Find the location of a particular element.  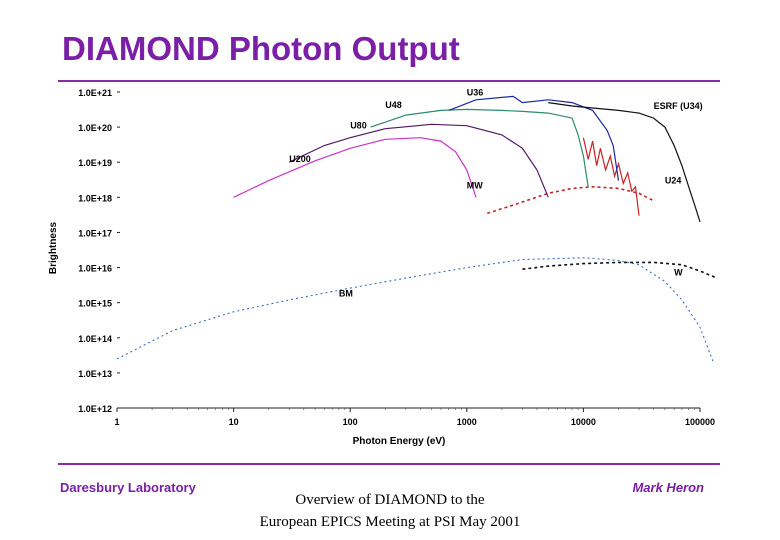

x-tick-label: 1000 is located at coordinates (467, 422).